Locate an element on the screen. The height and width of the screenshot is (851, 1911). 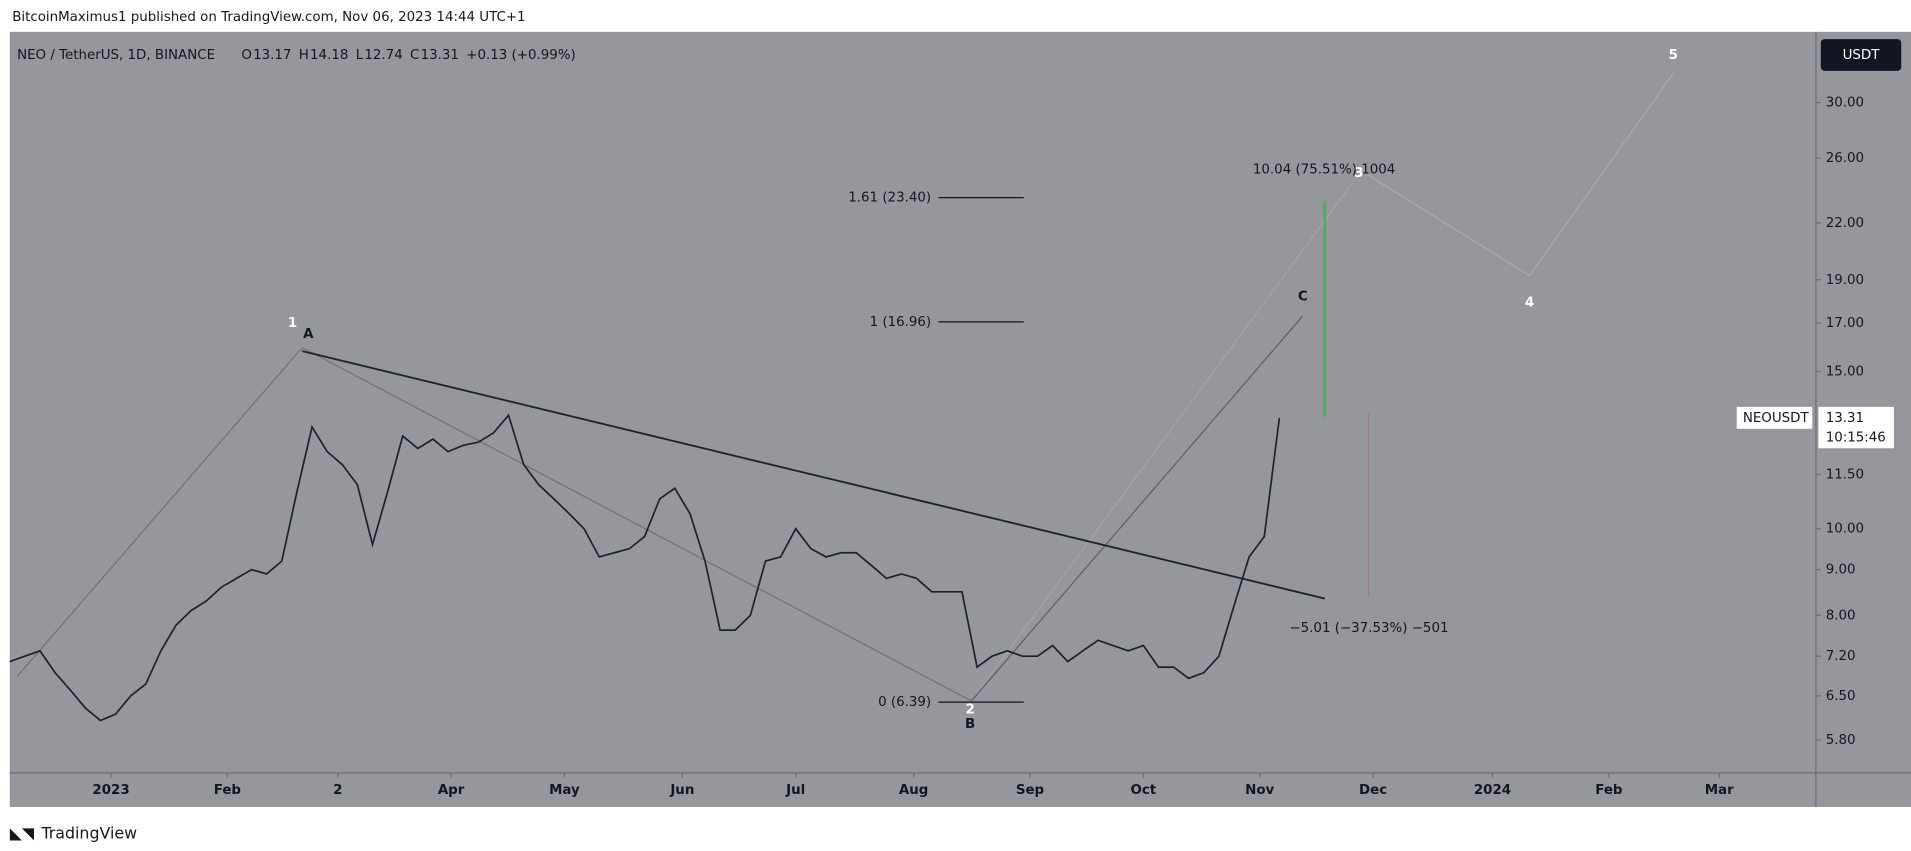
y-tick-label: 8.00 is located at coordinates (1841, 615).